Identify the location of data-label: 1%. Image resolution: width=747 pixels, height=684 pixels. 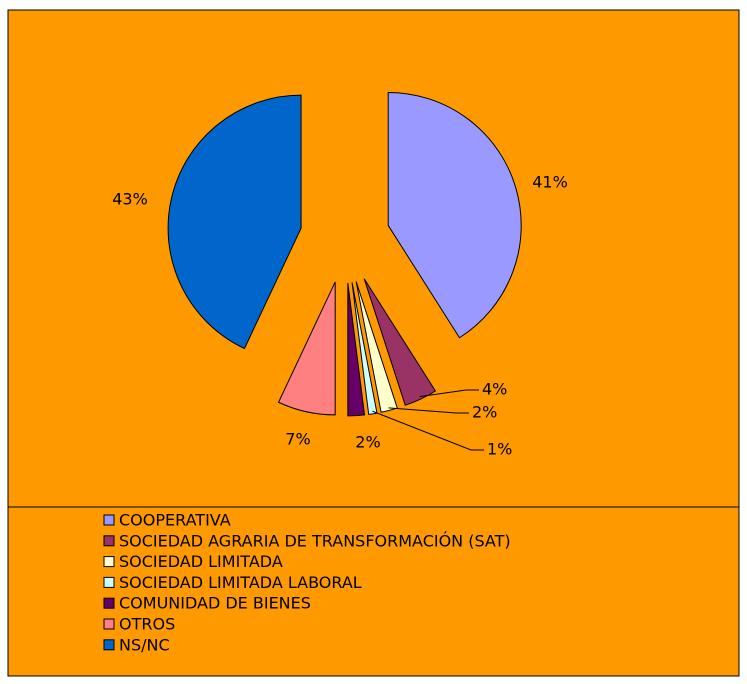
(499, 449).